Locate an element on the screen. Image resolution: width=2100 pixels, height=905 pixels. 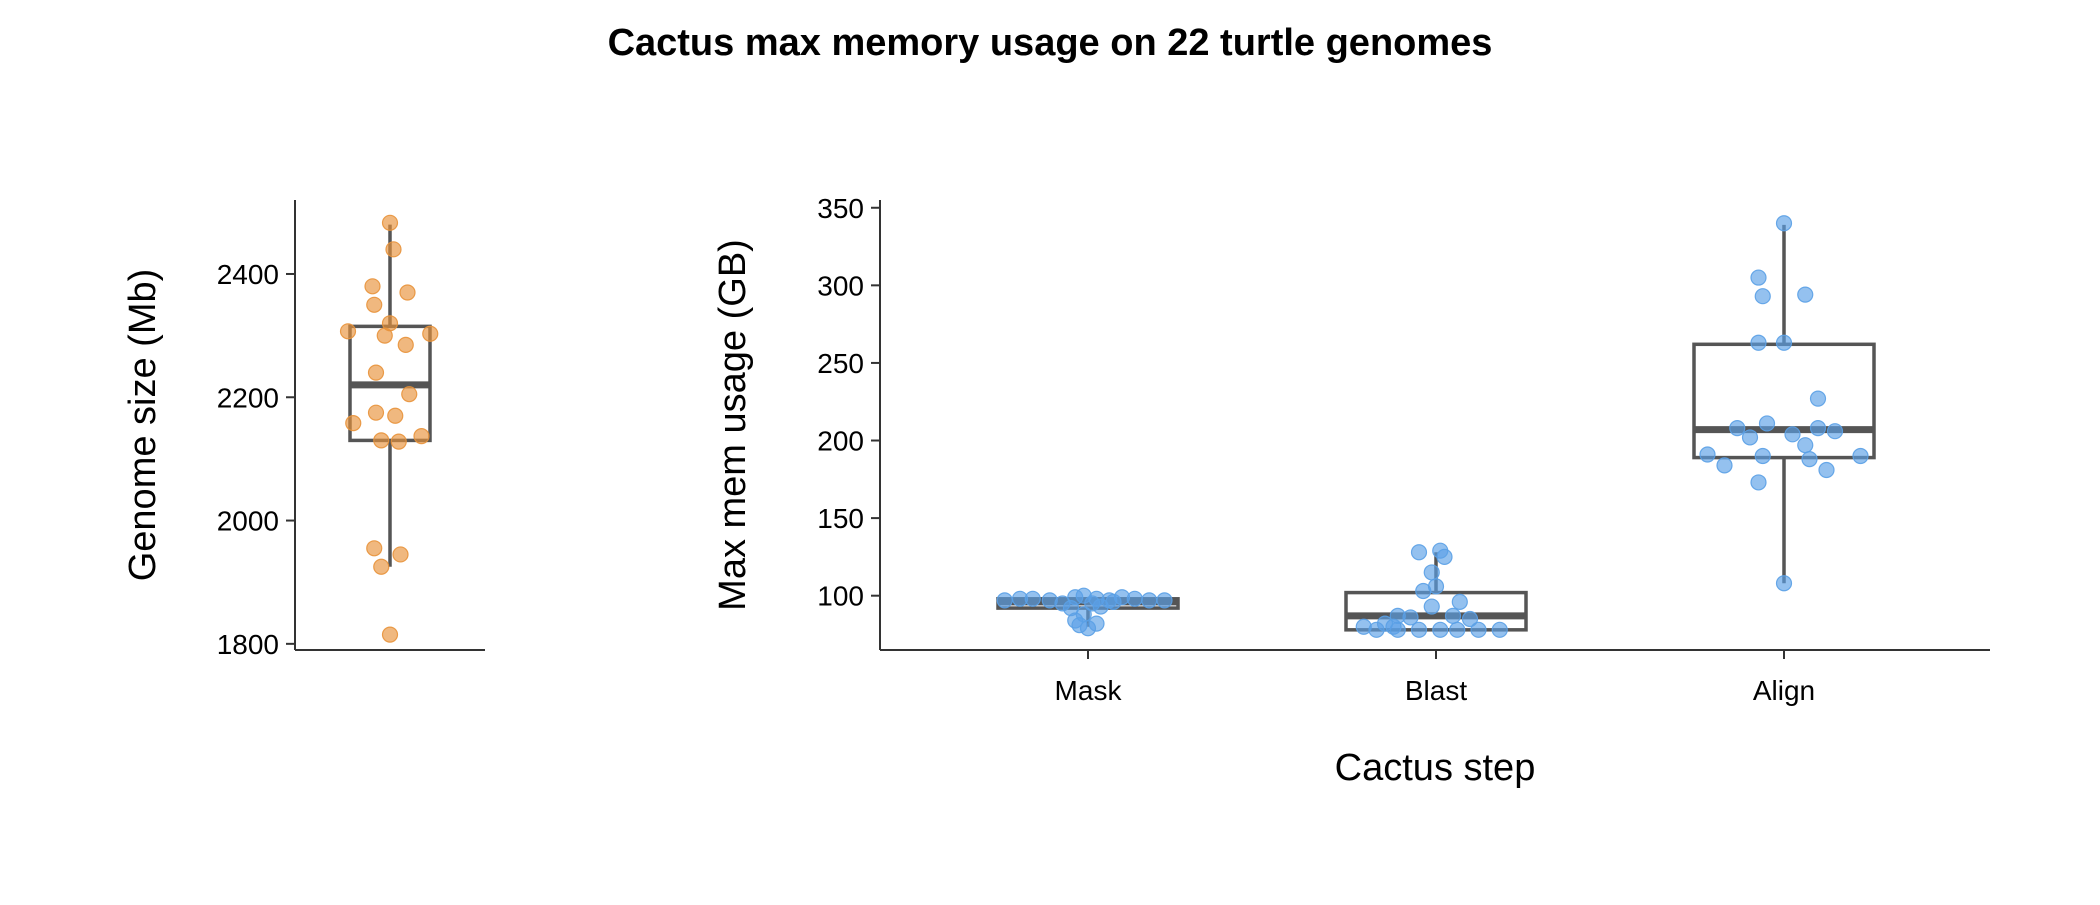
box-group-mask is located at coordinates (1088, 612).